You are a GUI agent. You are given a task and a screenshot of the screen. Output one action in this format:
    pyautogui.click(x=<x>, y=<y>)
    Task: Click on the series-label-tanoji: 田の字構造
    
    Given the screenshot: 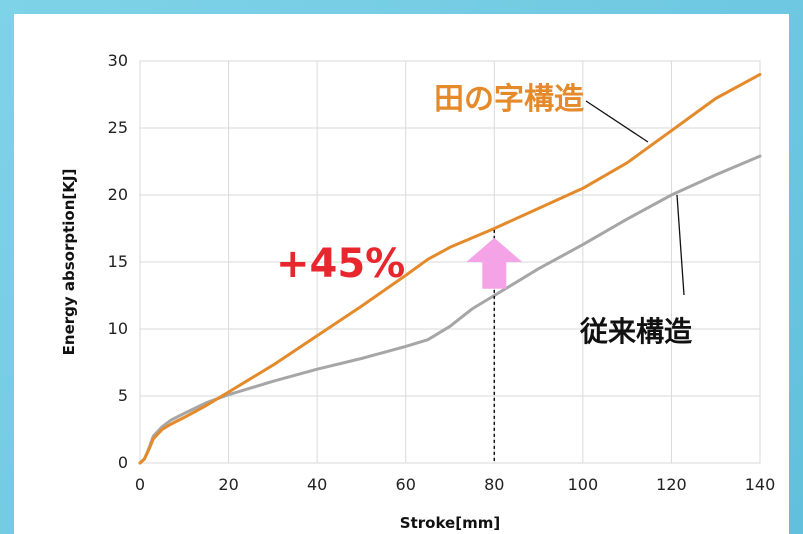 What is the action you would take?
    pyautogui.click(x=509, y=99)
    